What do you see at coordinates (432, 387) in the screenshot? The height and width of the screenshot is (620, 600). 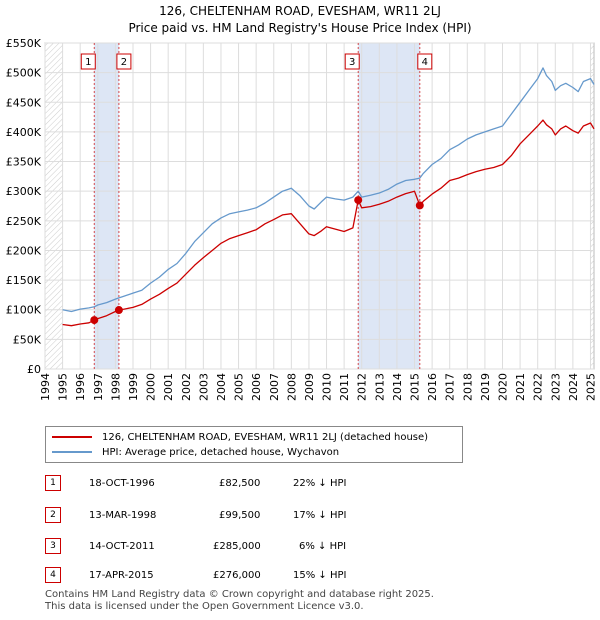 I see `x-tick-label: 2016` at bounding box center [432, 387].